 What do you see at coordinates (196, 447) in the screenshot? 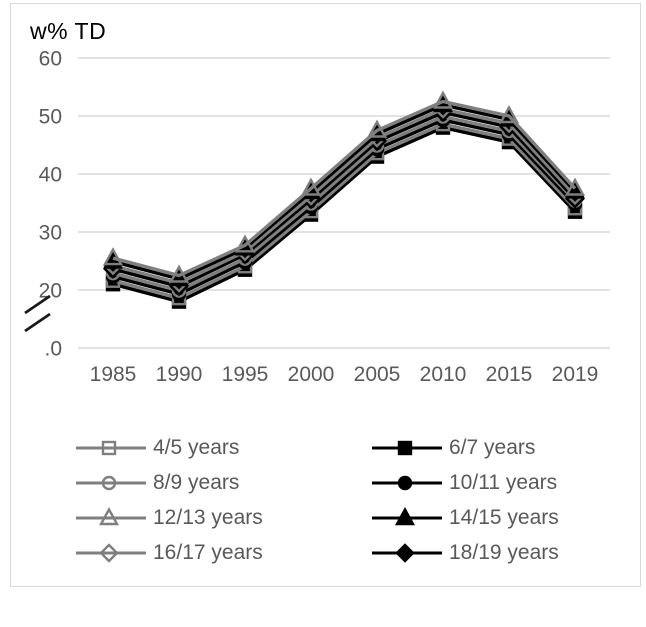
I see `legend-item-label: 4/5 years` at bounding box center [196, 447].